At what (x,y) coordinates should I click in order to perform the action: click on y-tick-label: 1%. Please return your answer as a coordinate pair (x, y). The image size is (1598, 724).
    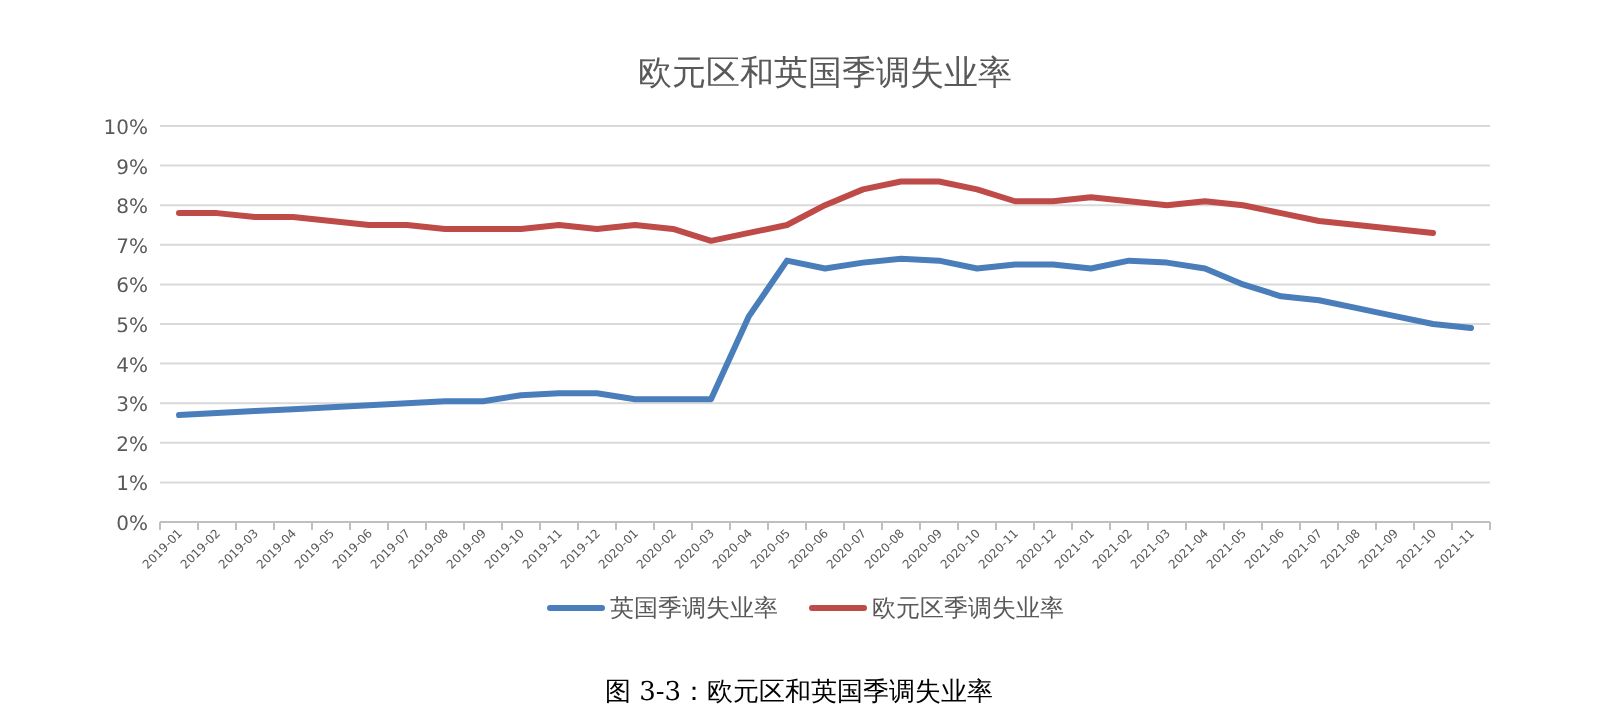
    Looking at the image, I should click on (132, 485).